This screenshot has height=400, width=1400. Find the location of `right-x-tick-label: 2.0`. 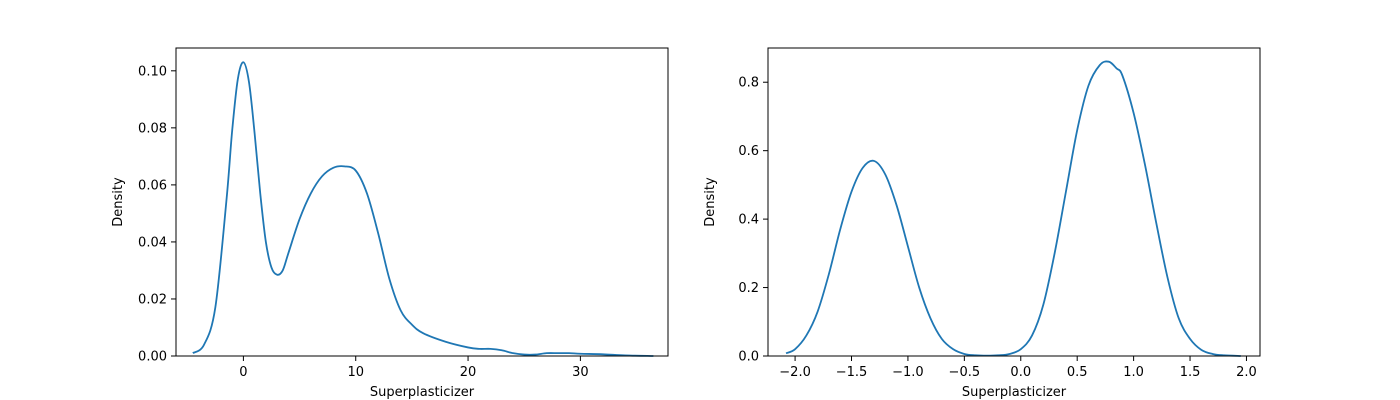

right-x-tick-label: 2.0 is located at coordinates (1246, 372).